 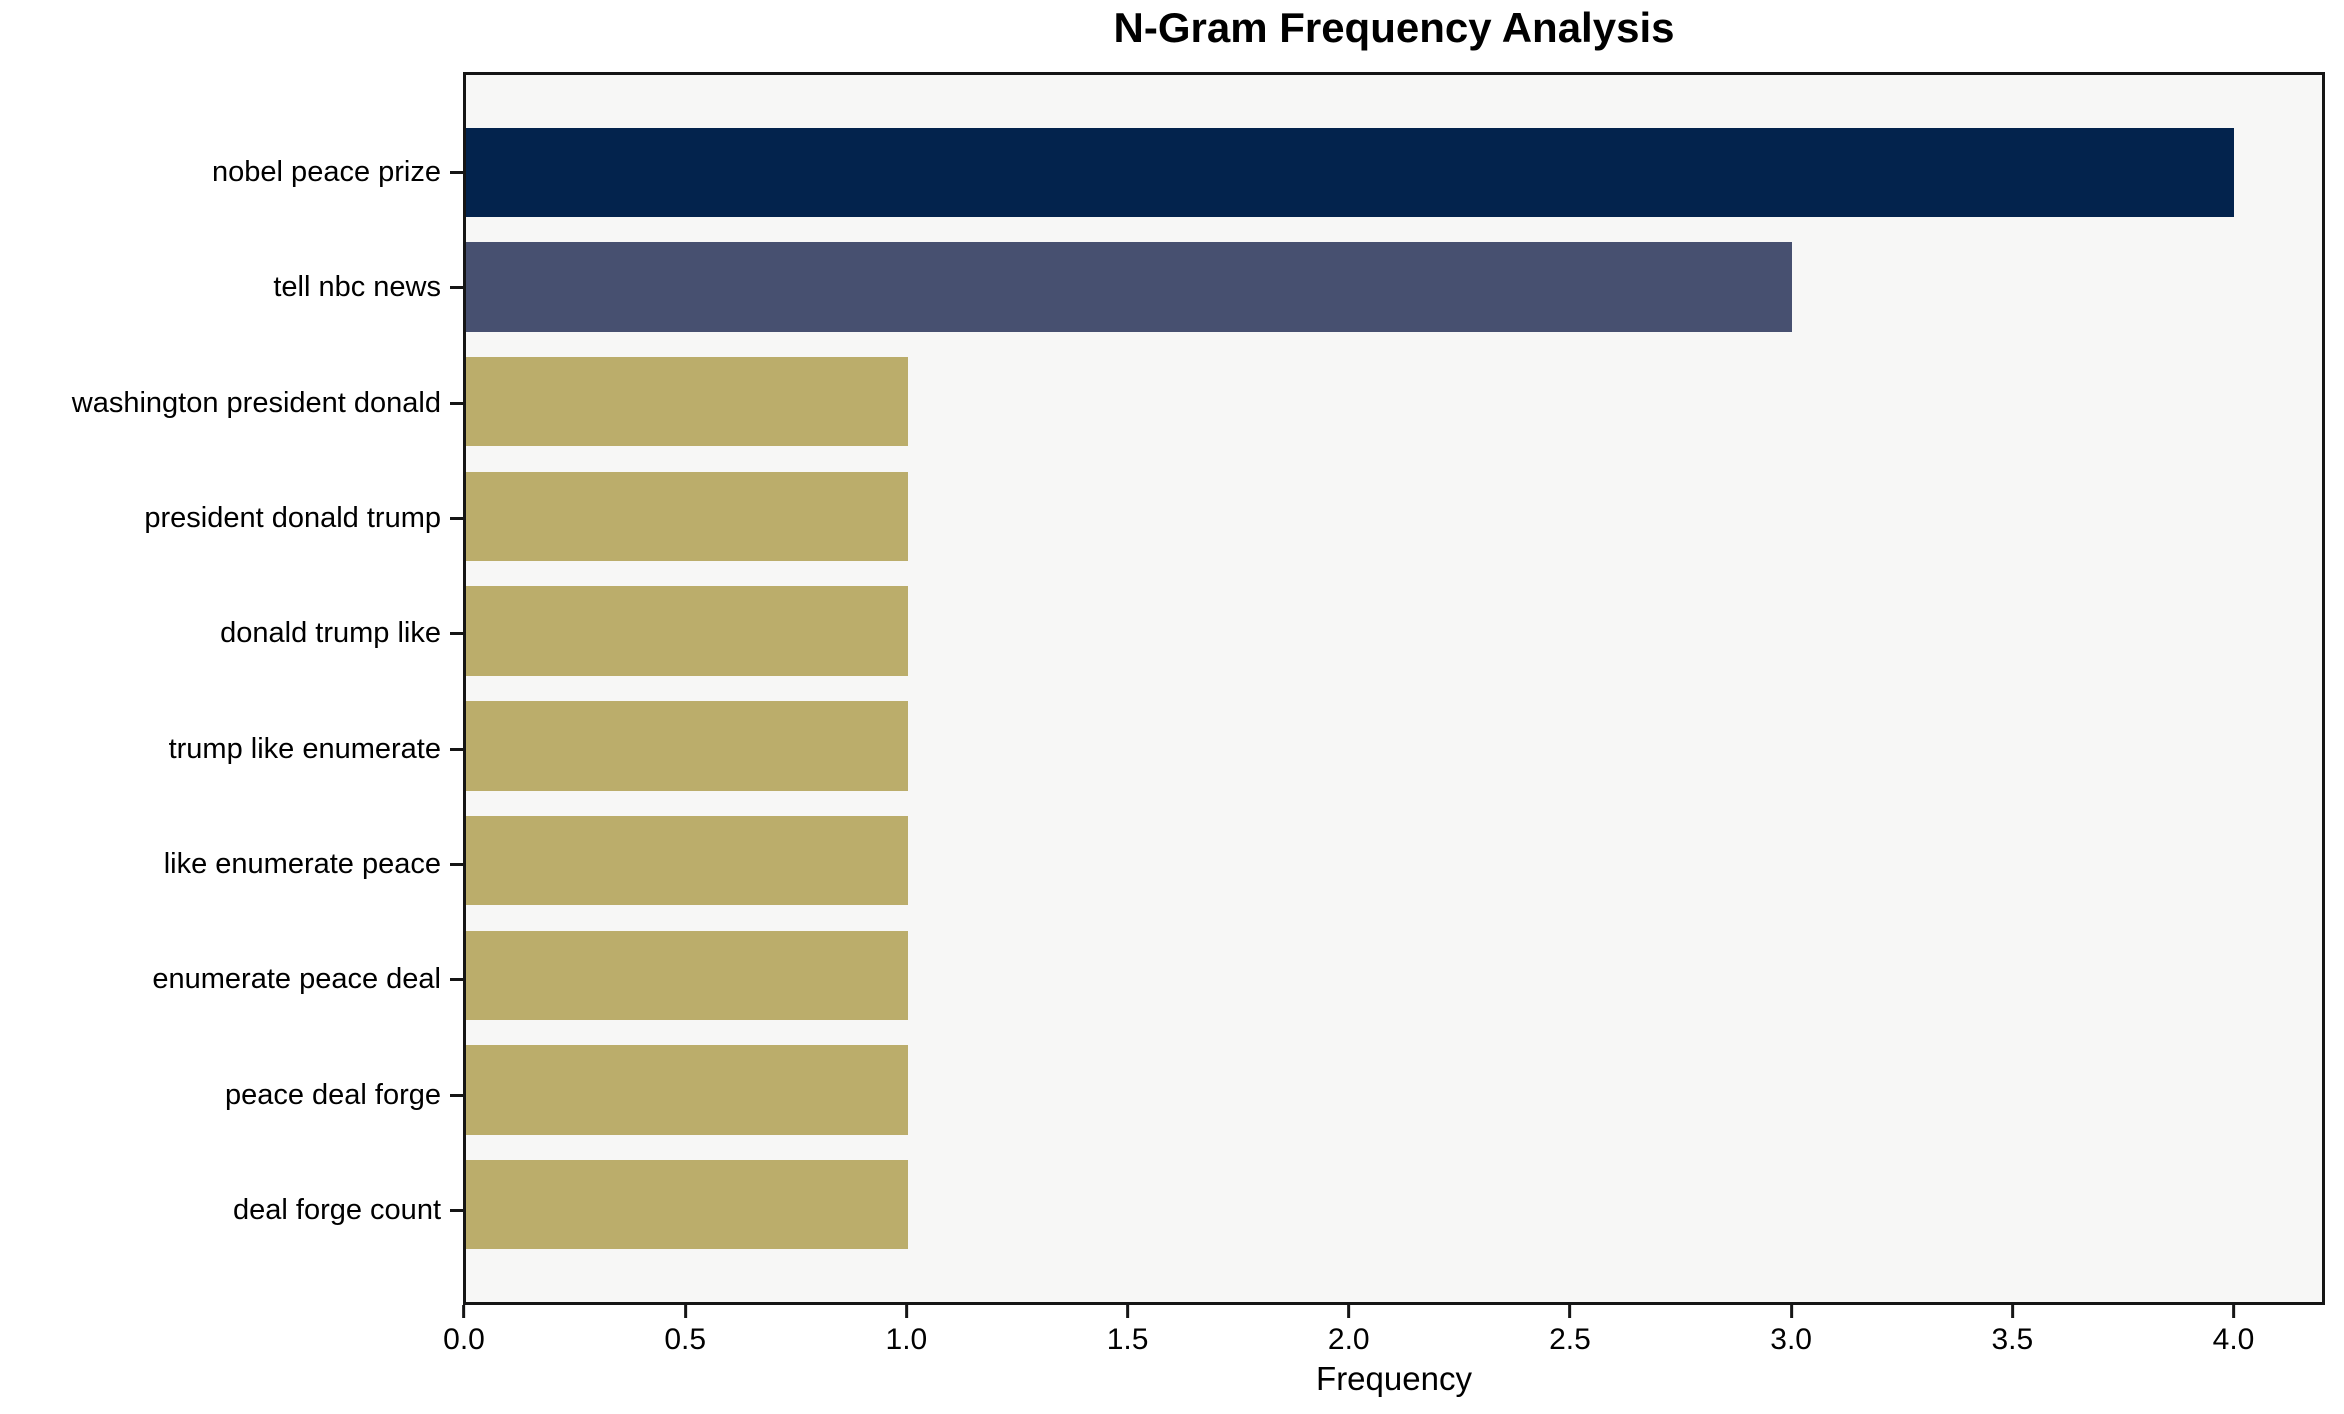 What do you see at coordinates (1382, 1335) in the screenshot?
I see `x-axis: 0.0 0.5 1.0 1.5 2.0 2.5 3.0 3.5 4.0` at bounding box center [1382, 1335].